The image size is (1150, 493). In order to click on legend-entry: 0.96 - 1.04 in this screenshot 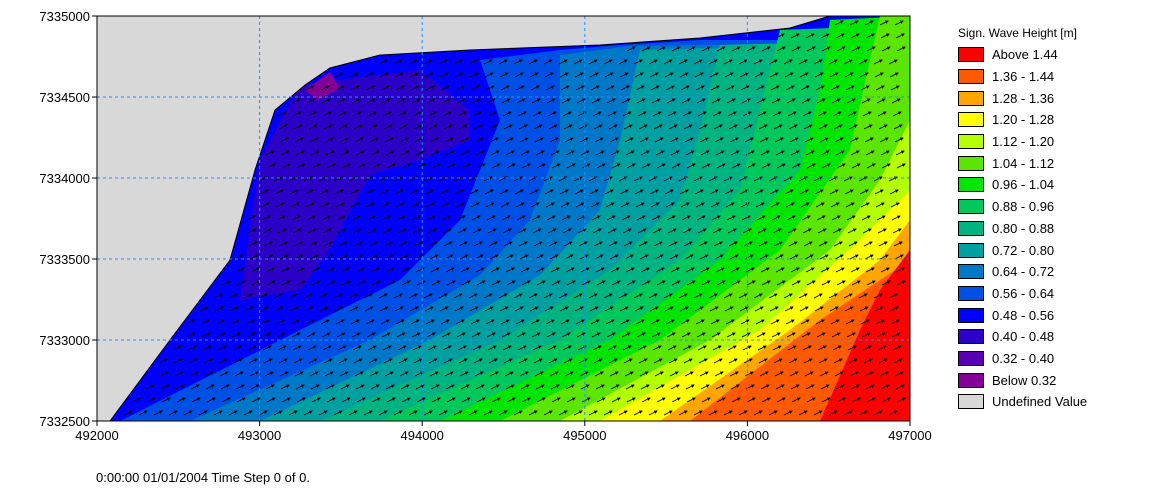, I will do `click(1052, 185)`.